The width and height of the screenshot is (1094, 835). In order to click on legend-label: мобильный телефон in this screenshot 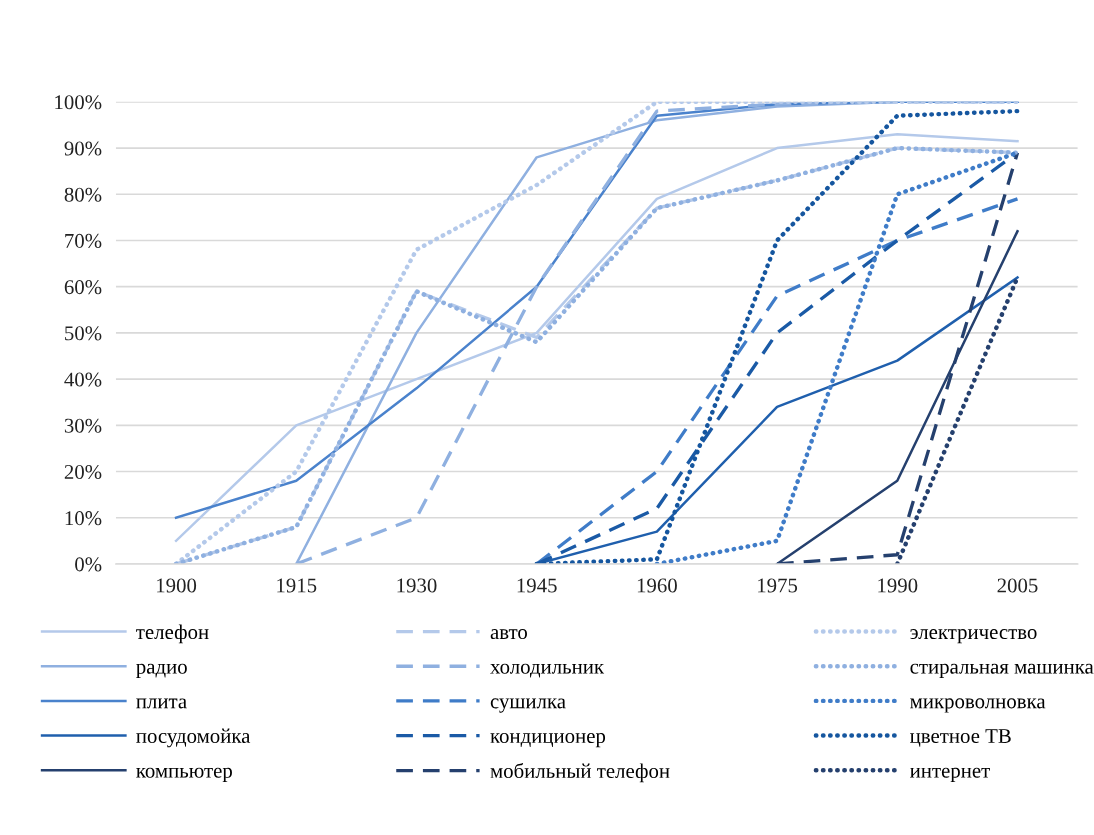, I will do `click(580, 772)`.